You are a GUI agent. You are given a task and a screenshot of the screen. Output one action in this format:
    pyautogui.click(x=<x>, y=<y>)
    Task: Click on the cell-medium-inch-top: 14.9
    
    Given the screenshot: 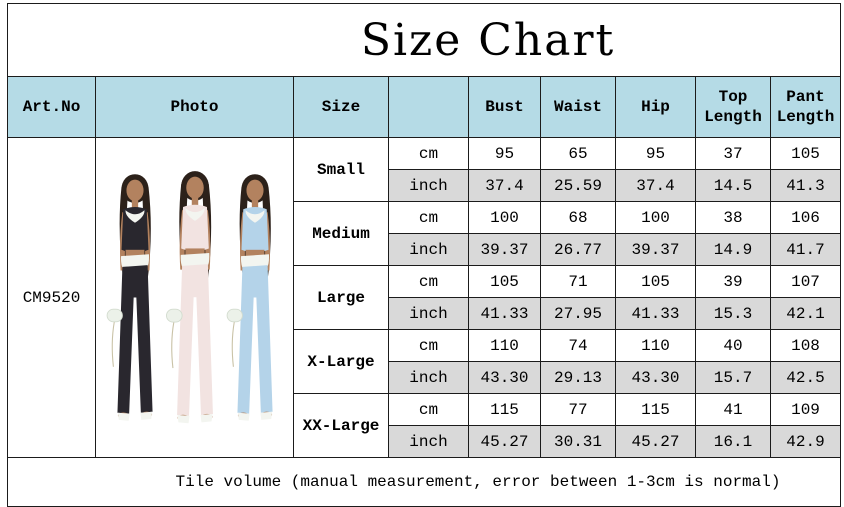 What is the action you would take?
    pyautogui.click(x=733, y=249)
    